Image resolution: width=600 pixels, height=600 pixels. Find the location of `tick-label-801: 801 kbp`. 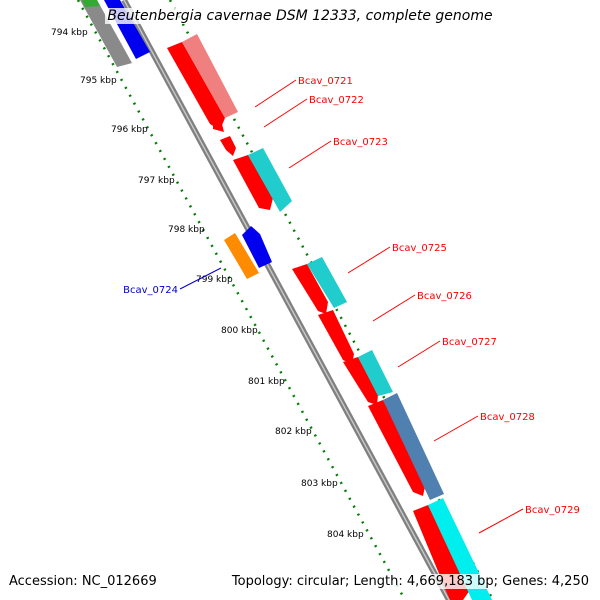

tick-label-801: 801 kbp is located at coordinates (266, 382).